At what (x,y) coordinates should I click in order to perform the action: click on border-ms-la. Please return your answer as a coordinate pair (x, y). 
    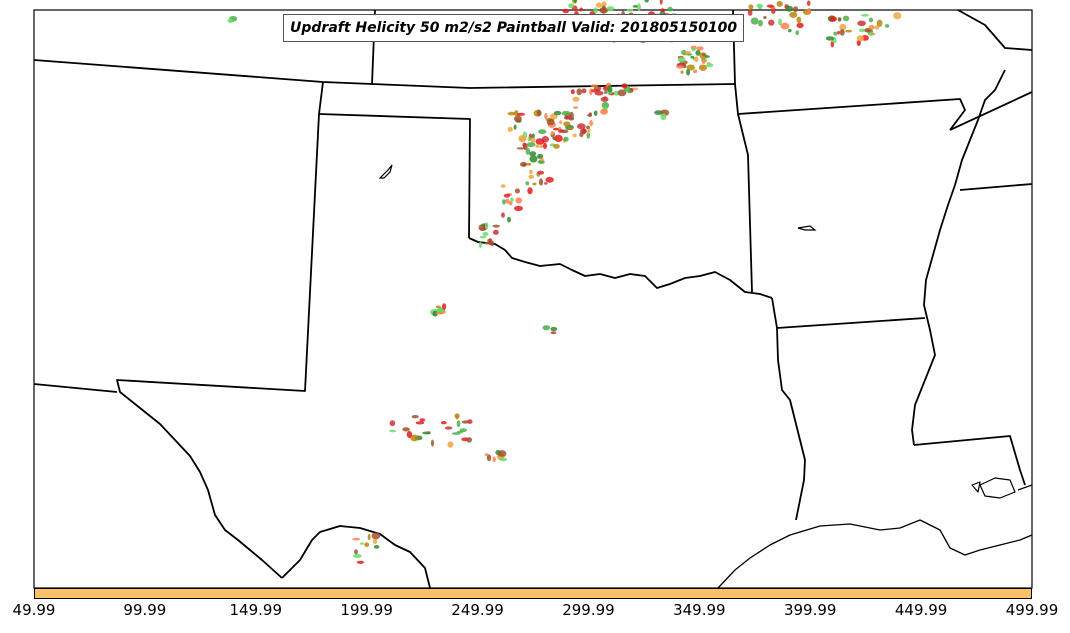
    Looking at the image, I should click on (969, 460).